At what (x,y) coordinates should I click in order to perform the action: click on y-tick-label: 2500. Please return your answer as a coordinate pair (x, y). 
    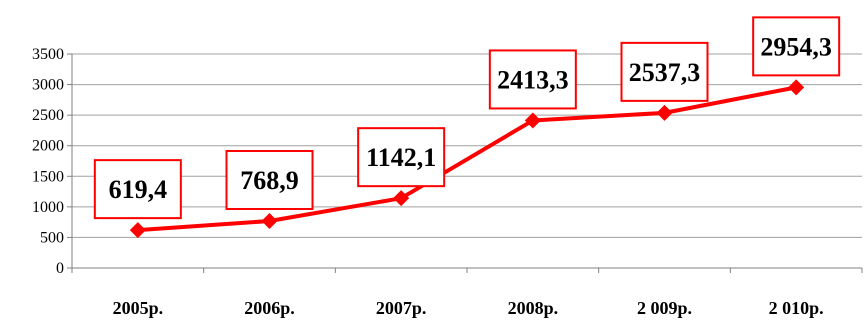
    Looking at the image, I should click on (48, 115).